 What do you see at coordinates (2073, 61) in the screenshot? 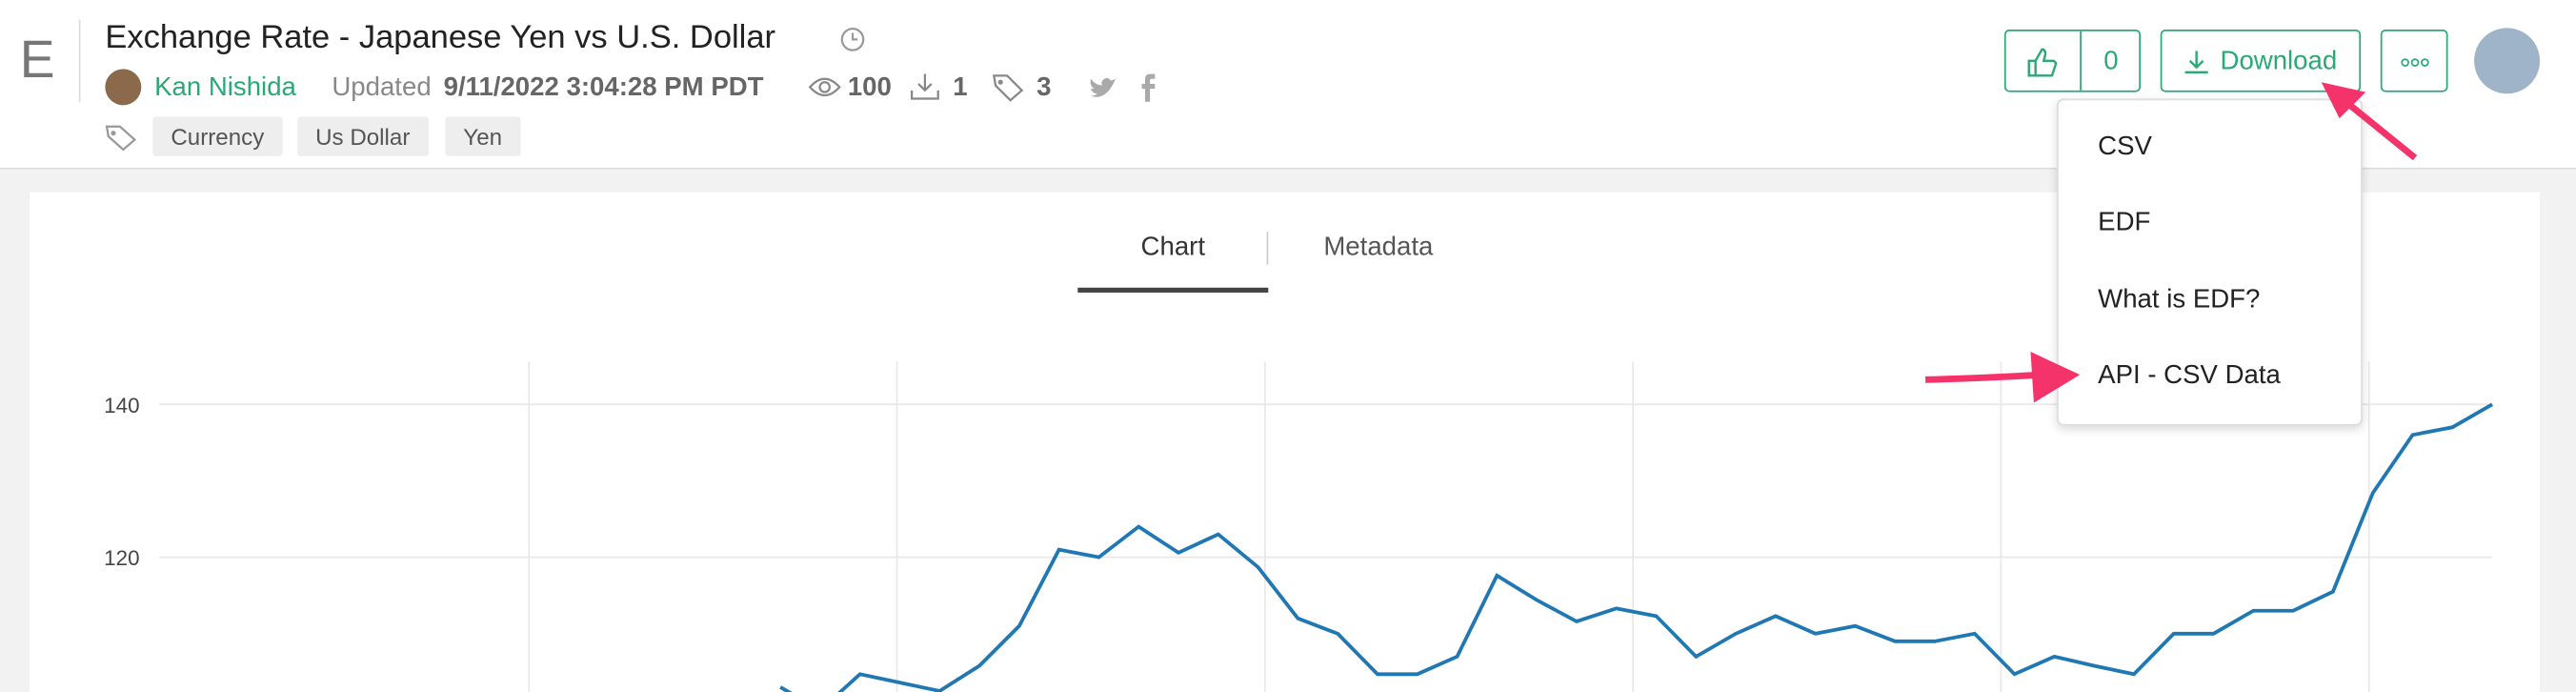
I see `like-button: 0` at bounding box center [2073, 61].